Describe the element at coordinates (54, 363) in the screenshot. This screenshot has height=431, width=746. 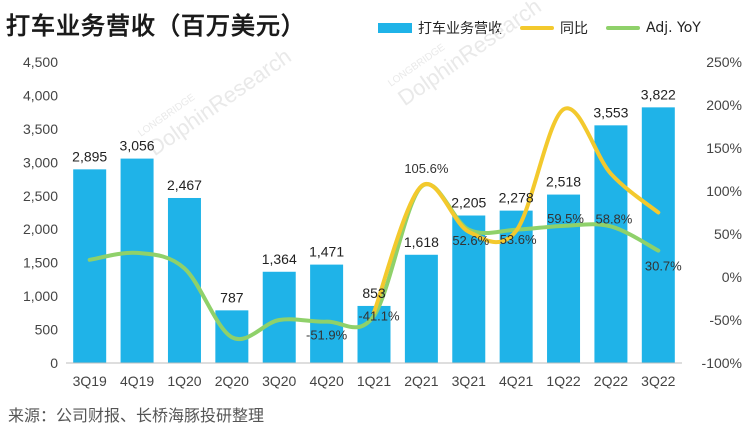
I see `left-tick-label: 0` at that location.